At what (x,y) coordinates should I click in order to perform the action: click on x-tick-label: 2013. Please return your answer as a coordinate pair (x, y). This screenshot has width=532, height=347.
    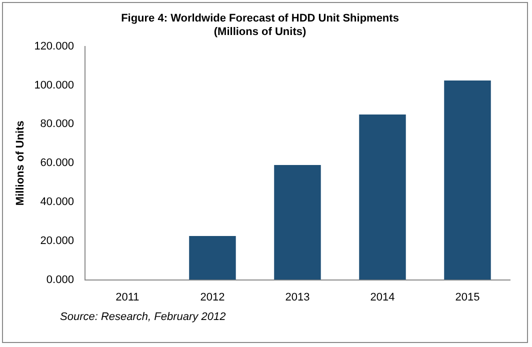
    Looking at the image, I should click on (297, 297).